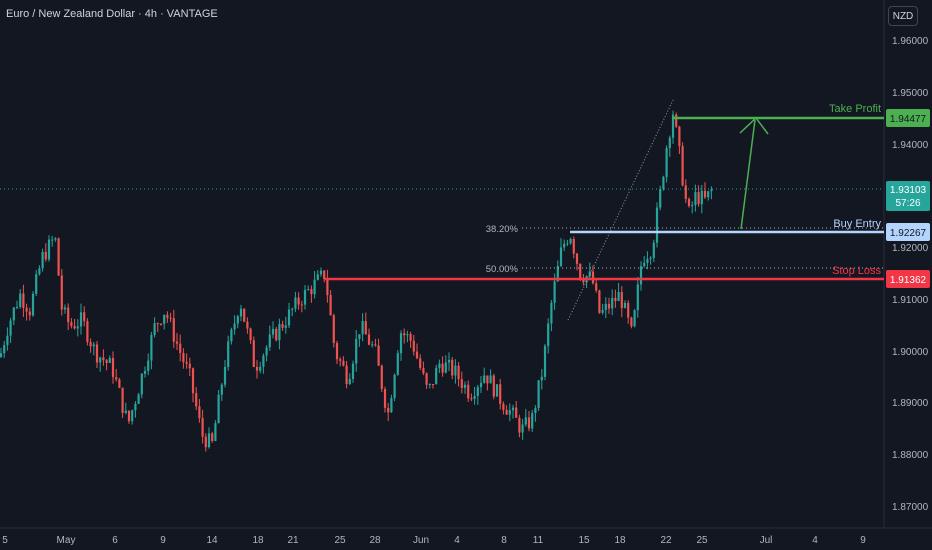 The height and width of the screenshot is (550, 932). I want to click on x-tick: 14, so click(212, 540).